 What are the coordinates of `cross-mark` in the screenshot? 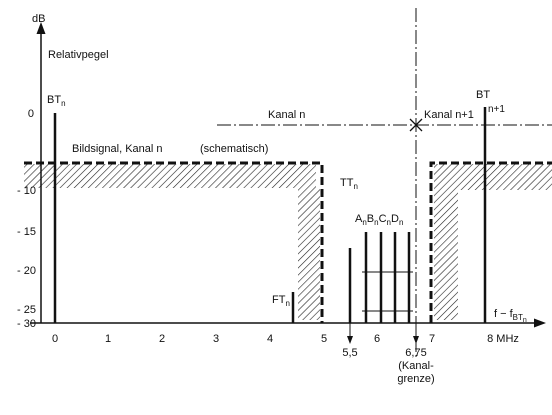 It's located at (416, 125).